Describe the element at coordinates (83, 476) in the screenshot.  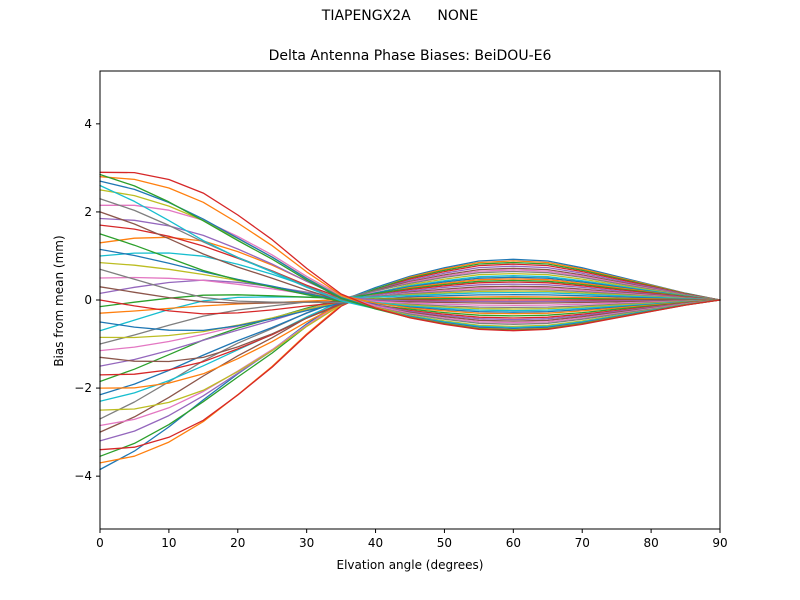
I see `y-tick-label: −4` at that location.